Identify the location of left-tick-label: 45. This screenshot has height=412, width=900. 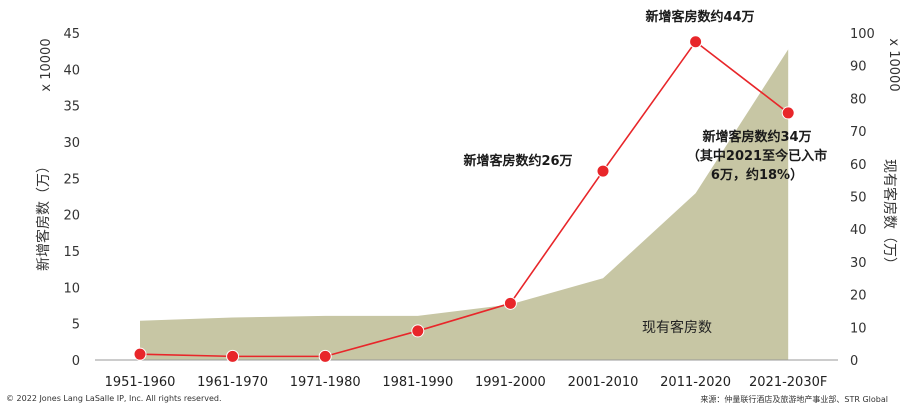
(71, 34).